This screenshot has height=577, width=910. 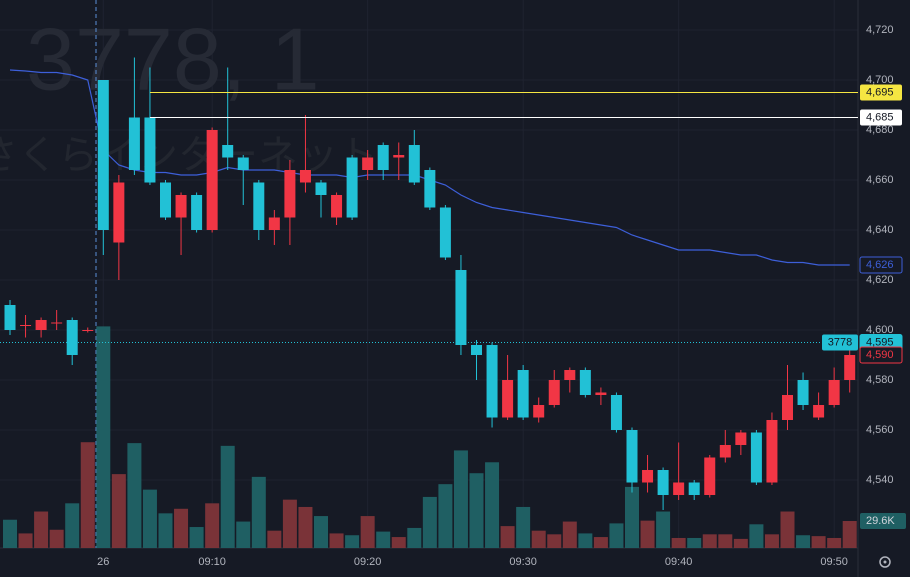 What do you see at coordinates (523, 562) in the screenshot?
I see `x-tick-label: 09:30` at bounding box center [523, 562].